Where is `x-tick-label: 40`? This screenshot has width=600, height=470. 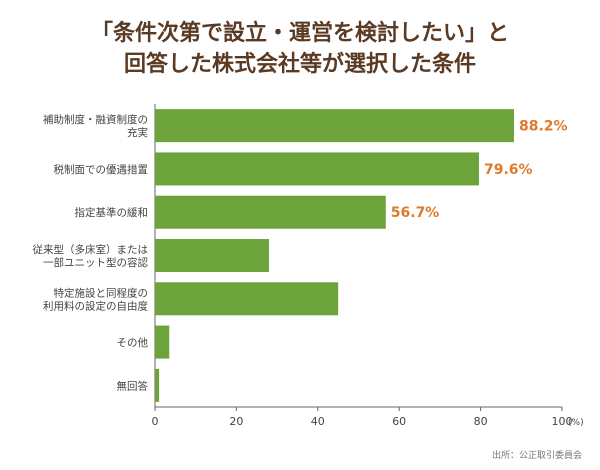
x-tick-label: 40 is located at coordinates (318, 421).